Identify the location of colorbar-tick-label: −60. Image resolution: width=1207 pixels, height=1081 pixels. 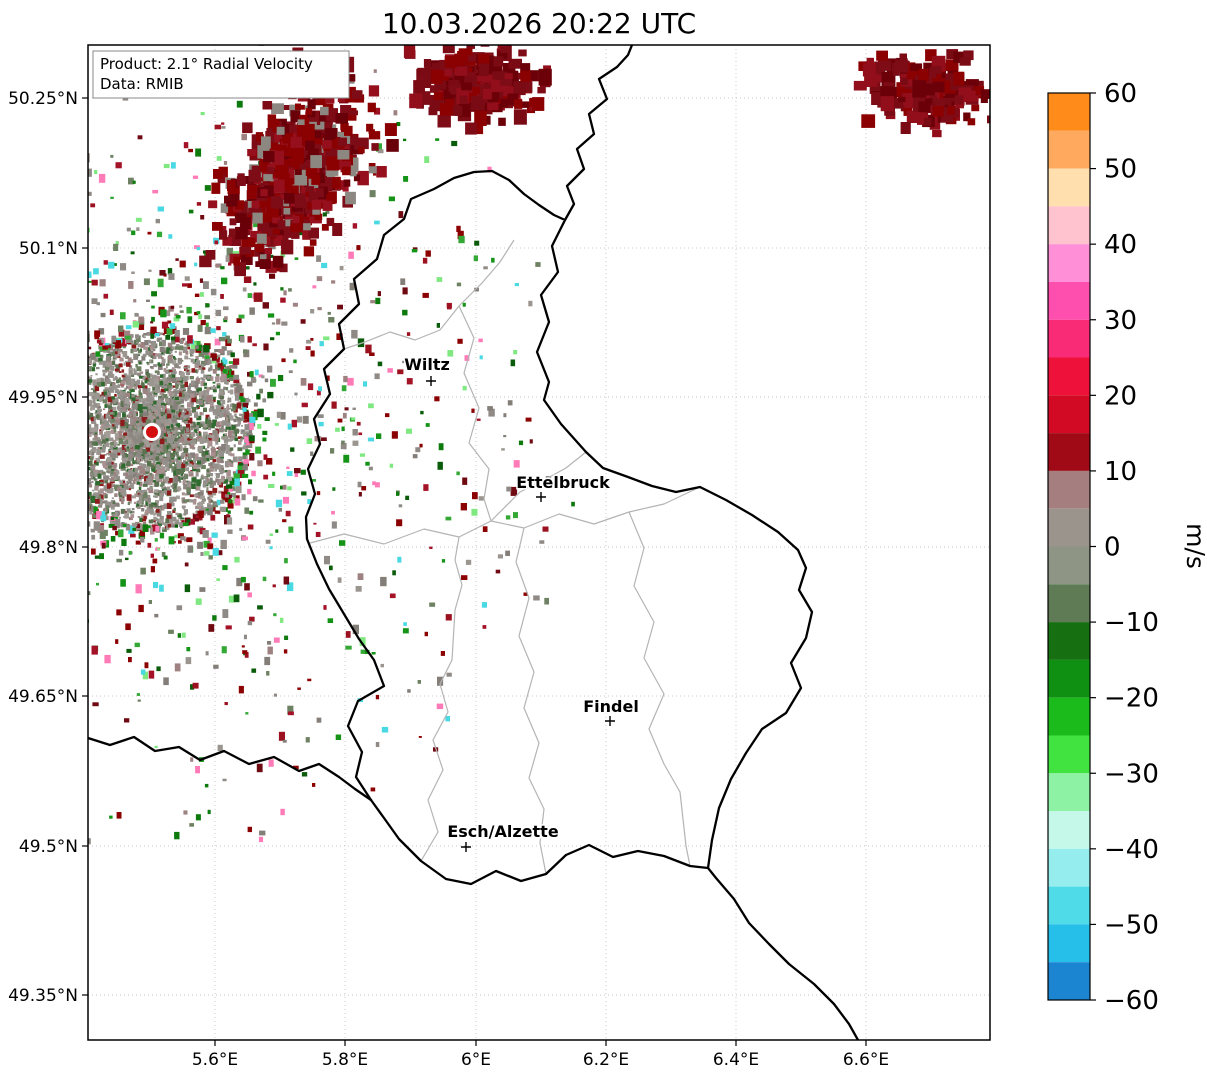
(1131, 1001).